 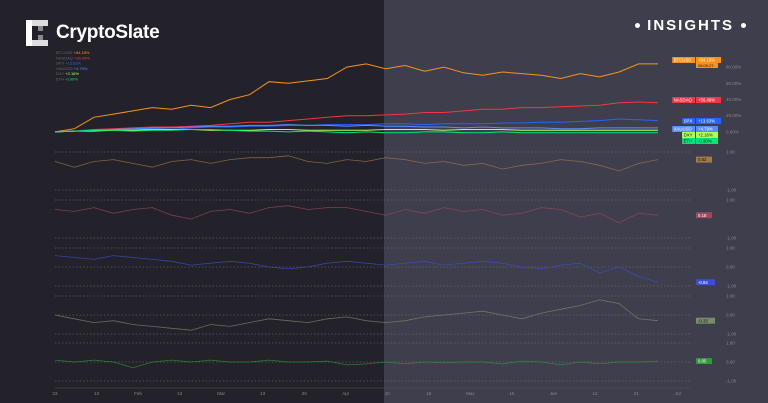 What do you see at coordinates (72, 68) in the screenshot?
I see `legend-entry: XAUUSD +4.79%` at bounding box center [72, 68].